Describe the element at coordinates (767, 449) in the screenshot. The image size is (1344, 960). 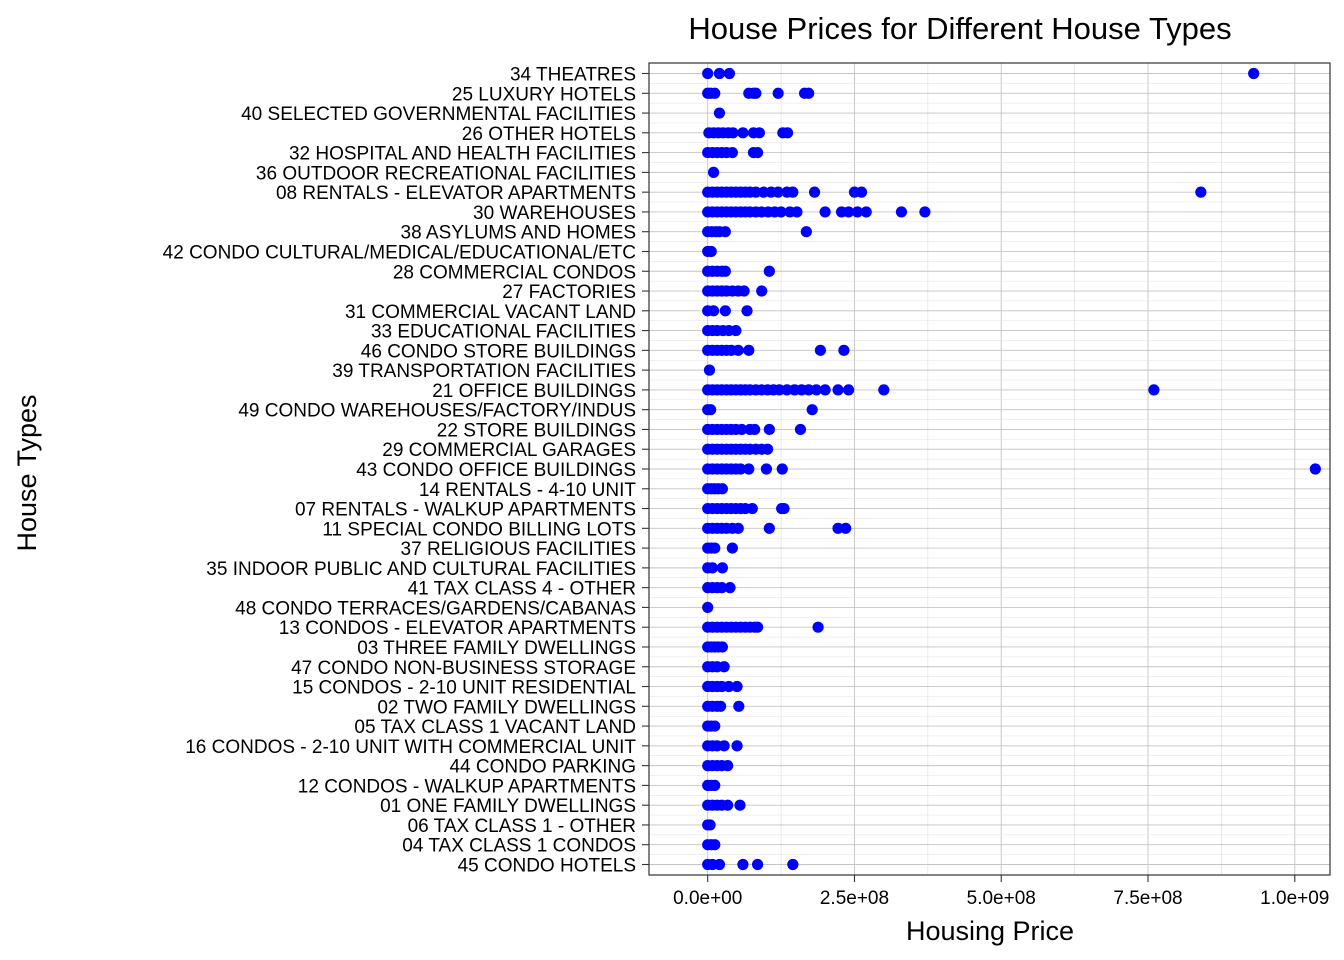
I see `point-29-commercial-garages` at that location.